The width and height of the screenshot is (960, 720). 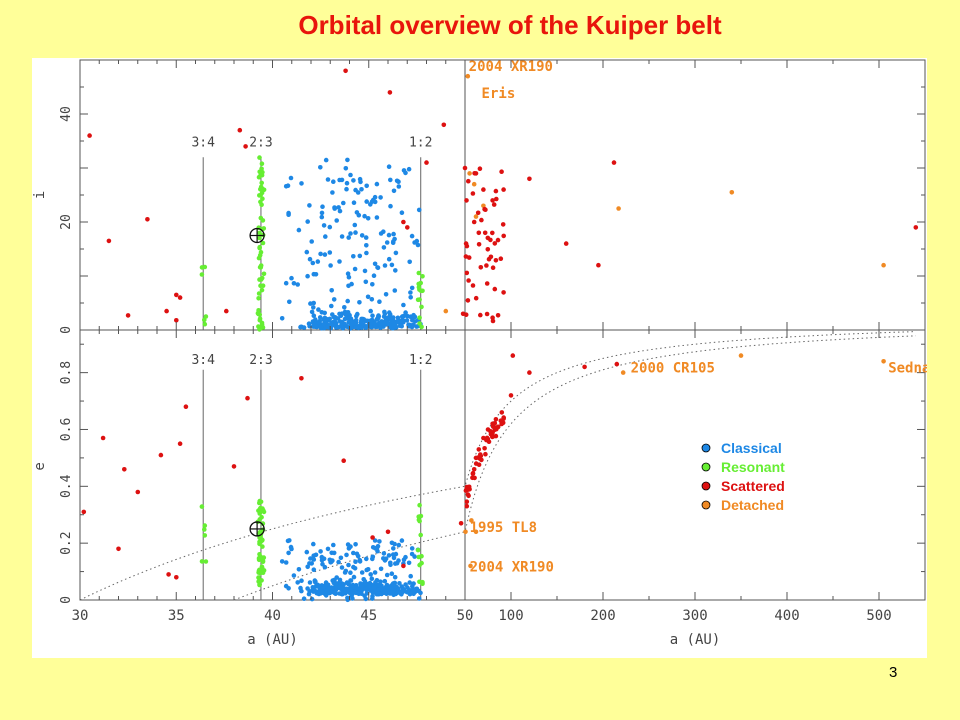 I want to click on legend-marker, so click(x=706, y=486).